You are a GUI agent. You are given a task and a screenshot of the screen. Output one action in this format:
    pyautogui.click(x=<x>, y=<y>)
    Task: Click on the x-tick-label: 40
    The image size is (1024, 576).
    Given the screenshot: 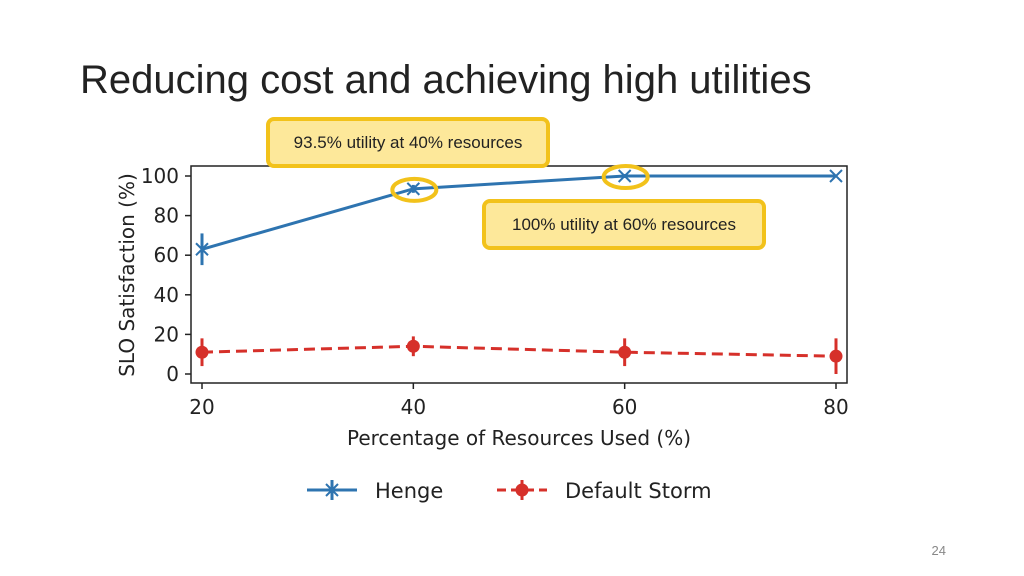 What is the action you would take?
    pyautogui.click(x=413, y=407)
    